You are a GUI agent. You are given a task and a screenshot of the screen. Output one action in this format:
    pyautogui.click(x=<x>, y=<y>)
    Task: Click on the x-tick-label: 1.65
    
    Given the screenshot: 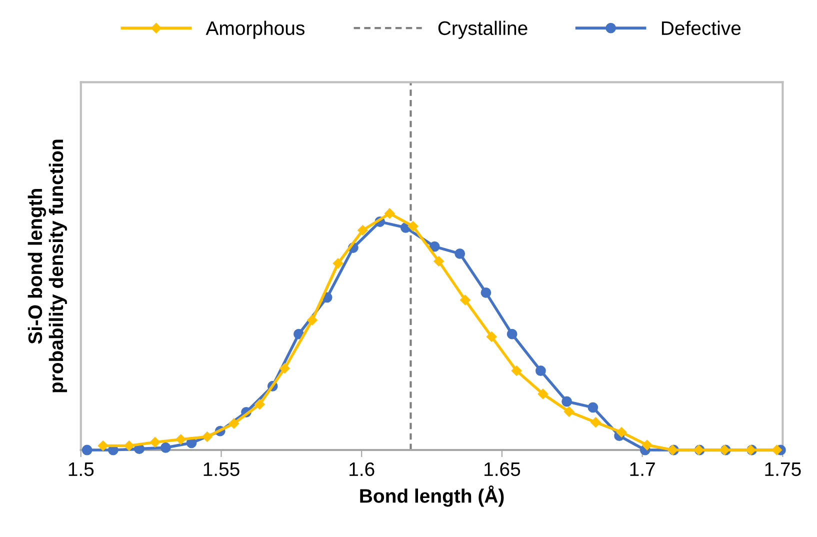 What is the action you would take?
    pyautogui.click(x=502, y=469)
    